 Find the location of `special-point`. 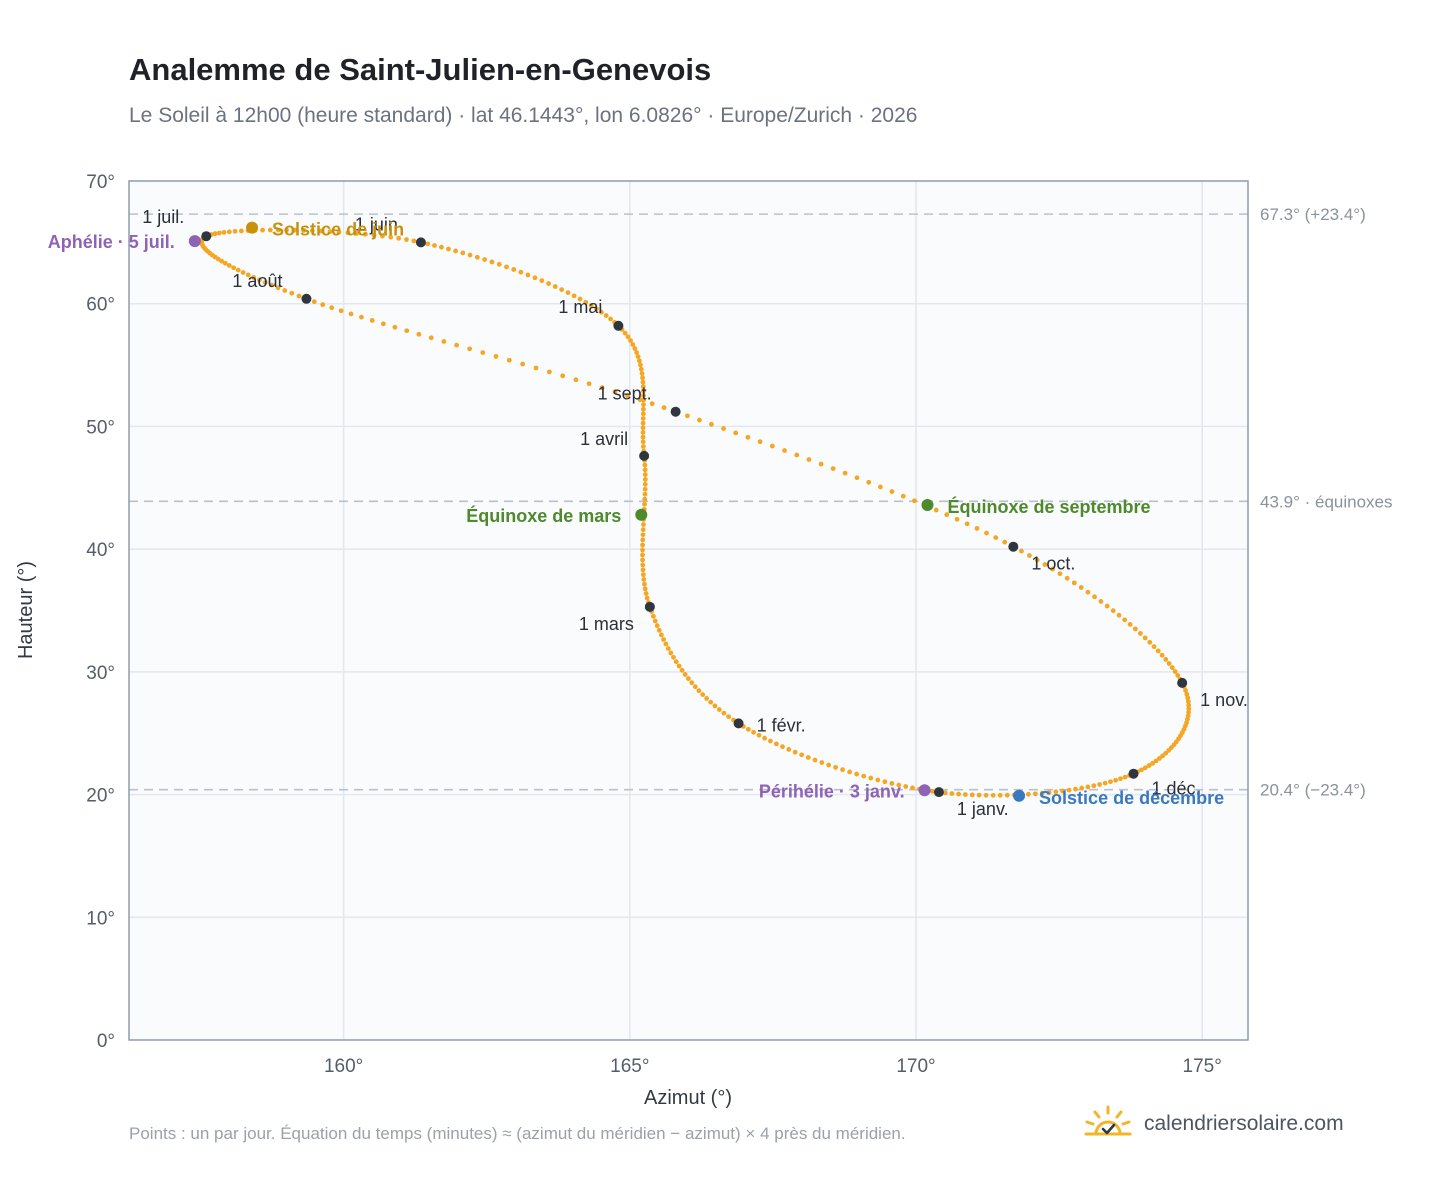

special-point is located at coordinates (641, 514).